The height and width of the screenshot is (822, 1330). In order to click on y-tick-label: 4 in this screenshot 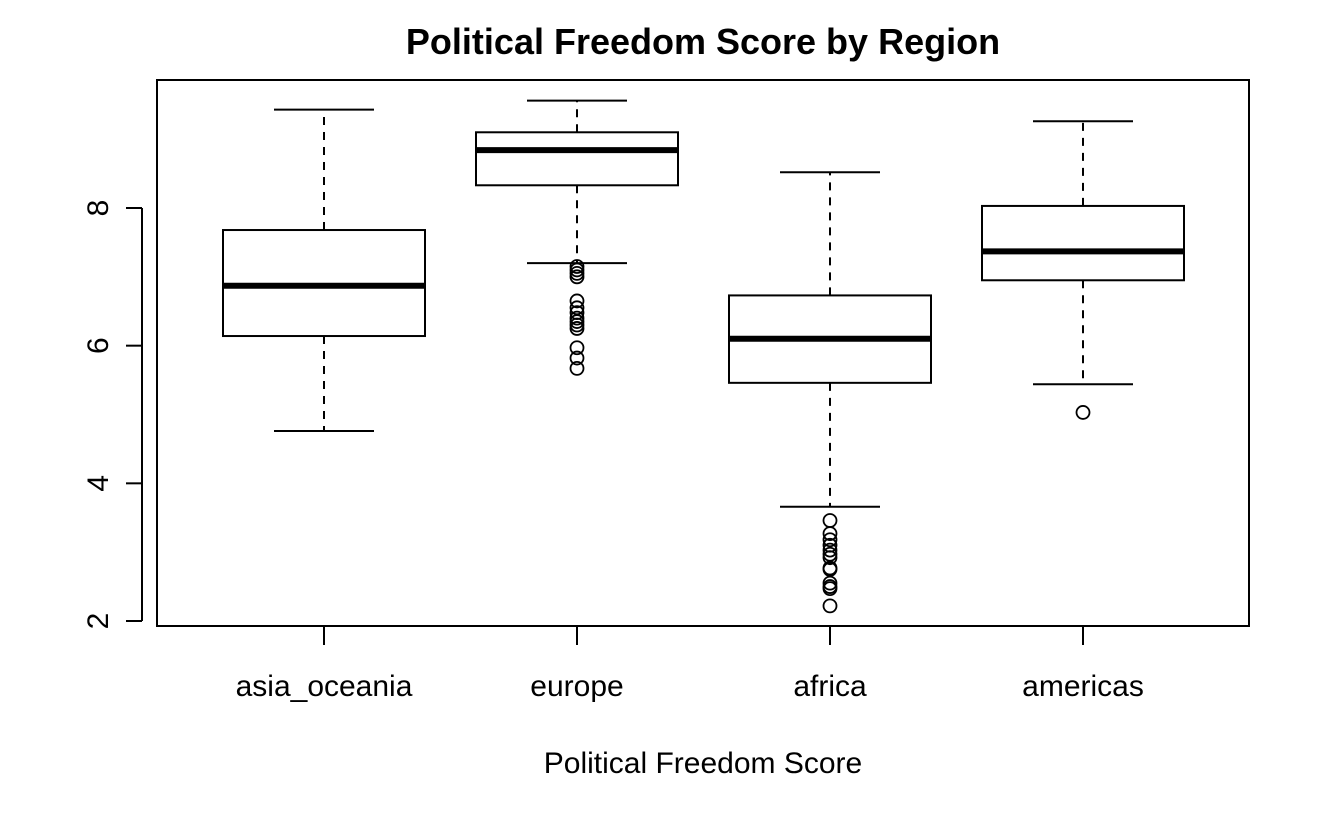, I will do `click(98, 483)`.